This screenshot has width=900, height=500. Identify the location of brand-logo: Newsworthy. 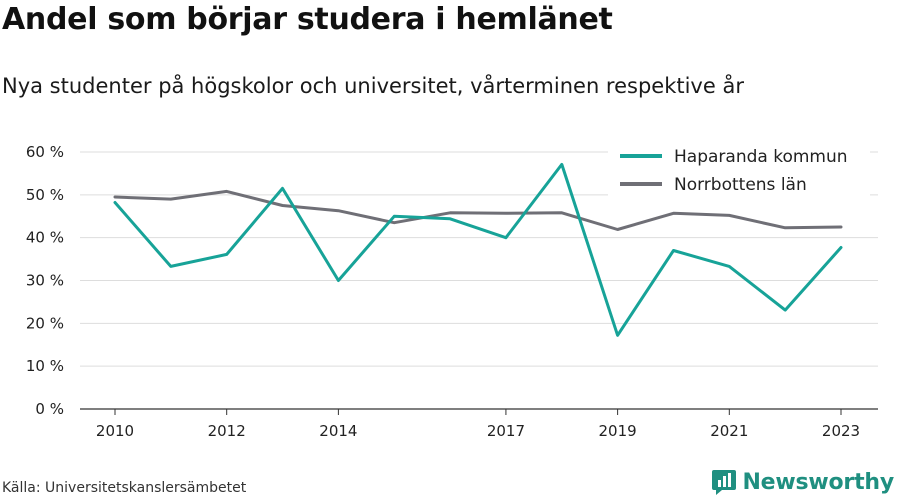
(803, 482).